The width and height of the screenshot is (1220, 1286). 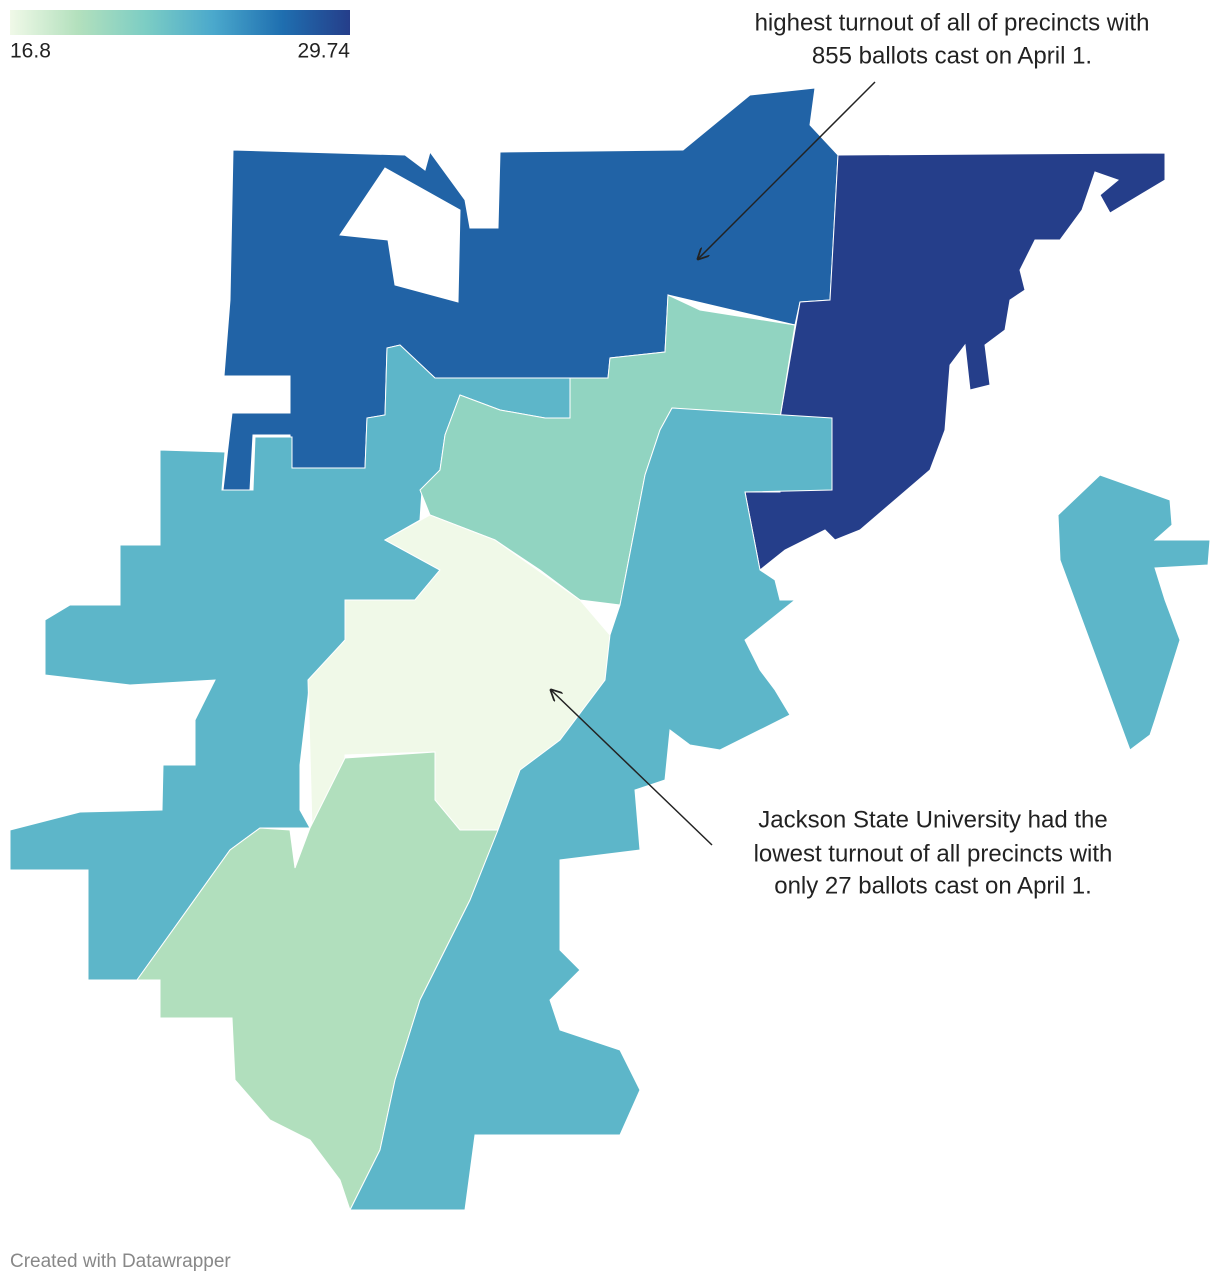 I want to click on annotation-line: 855 ballots cast on April 1., so click(x=952, y=55).